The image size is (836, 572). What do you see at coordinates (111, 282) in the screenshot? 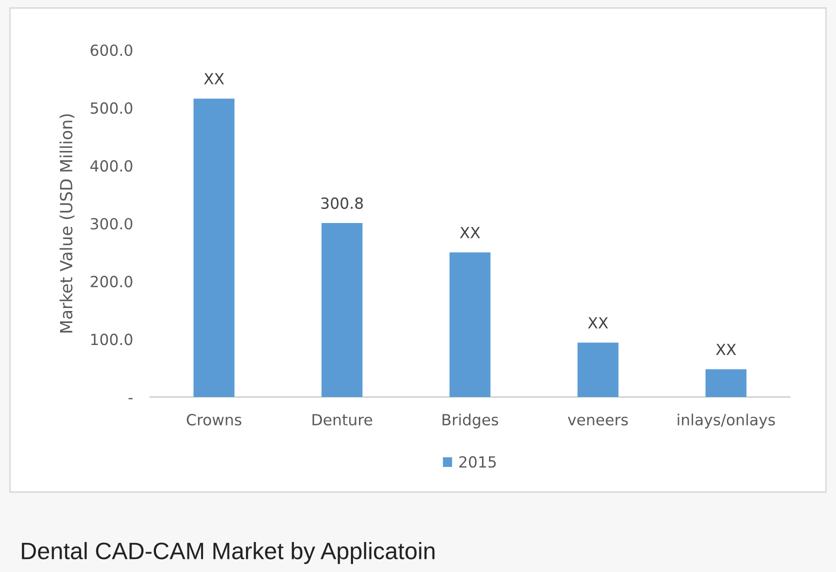
I see `y-tick-label: 200.0` at bounding box center [111, 282].